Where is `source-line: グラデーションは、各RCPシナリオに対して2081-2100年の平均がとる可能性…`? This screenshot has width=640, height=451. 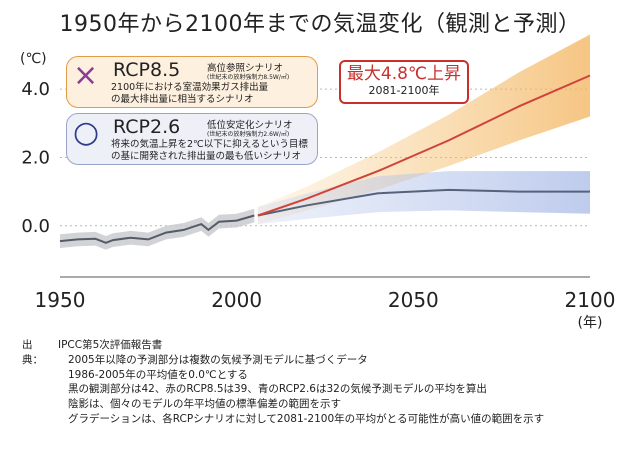
source-line: グラデーションは、各RCPシナリオに対して2081-2100年の平均がとる可能性… is located at coordinates (306, 418).